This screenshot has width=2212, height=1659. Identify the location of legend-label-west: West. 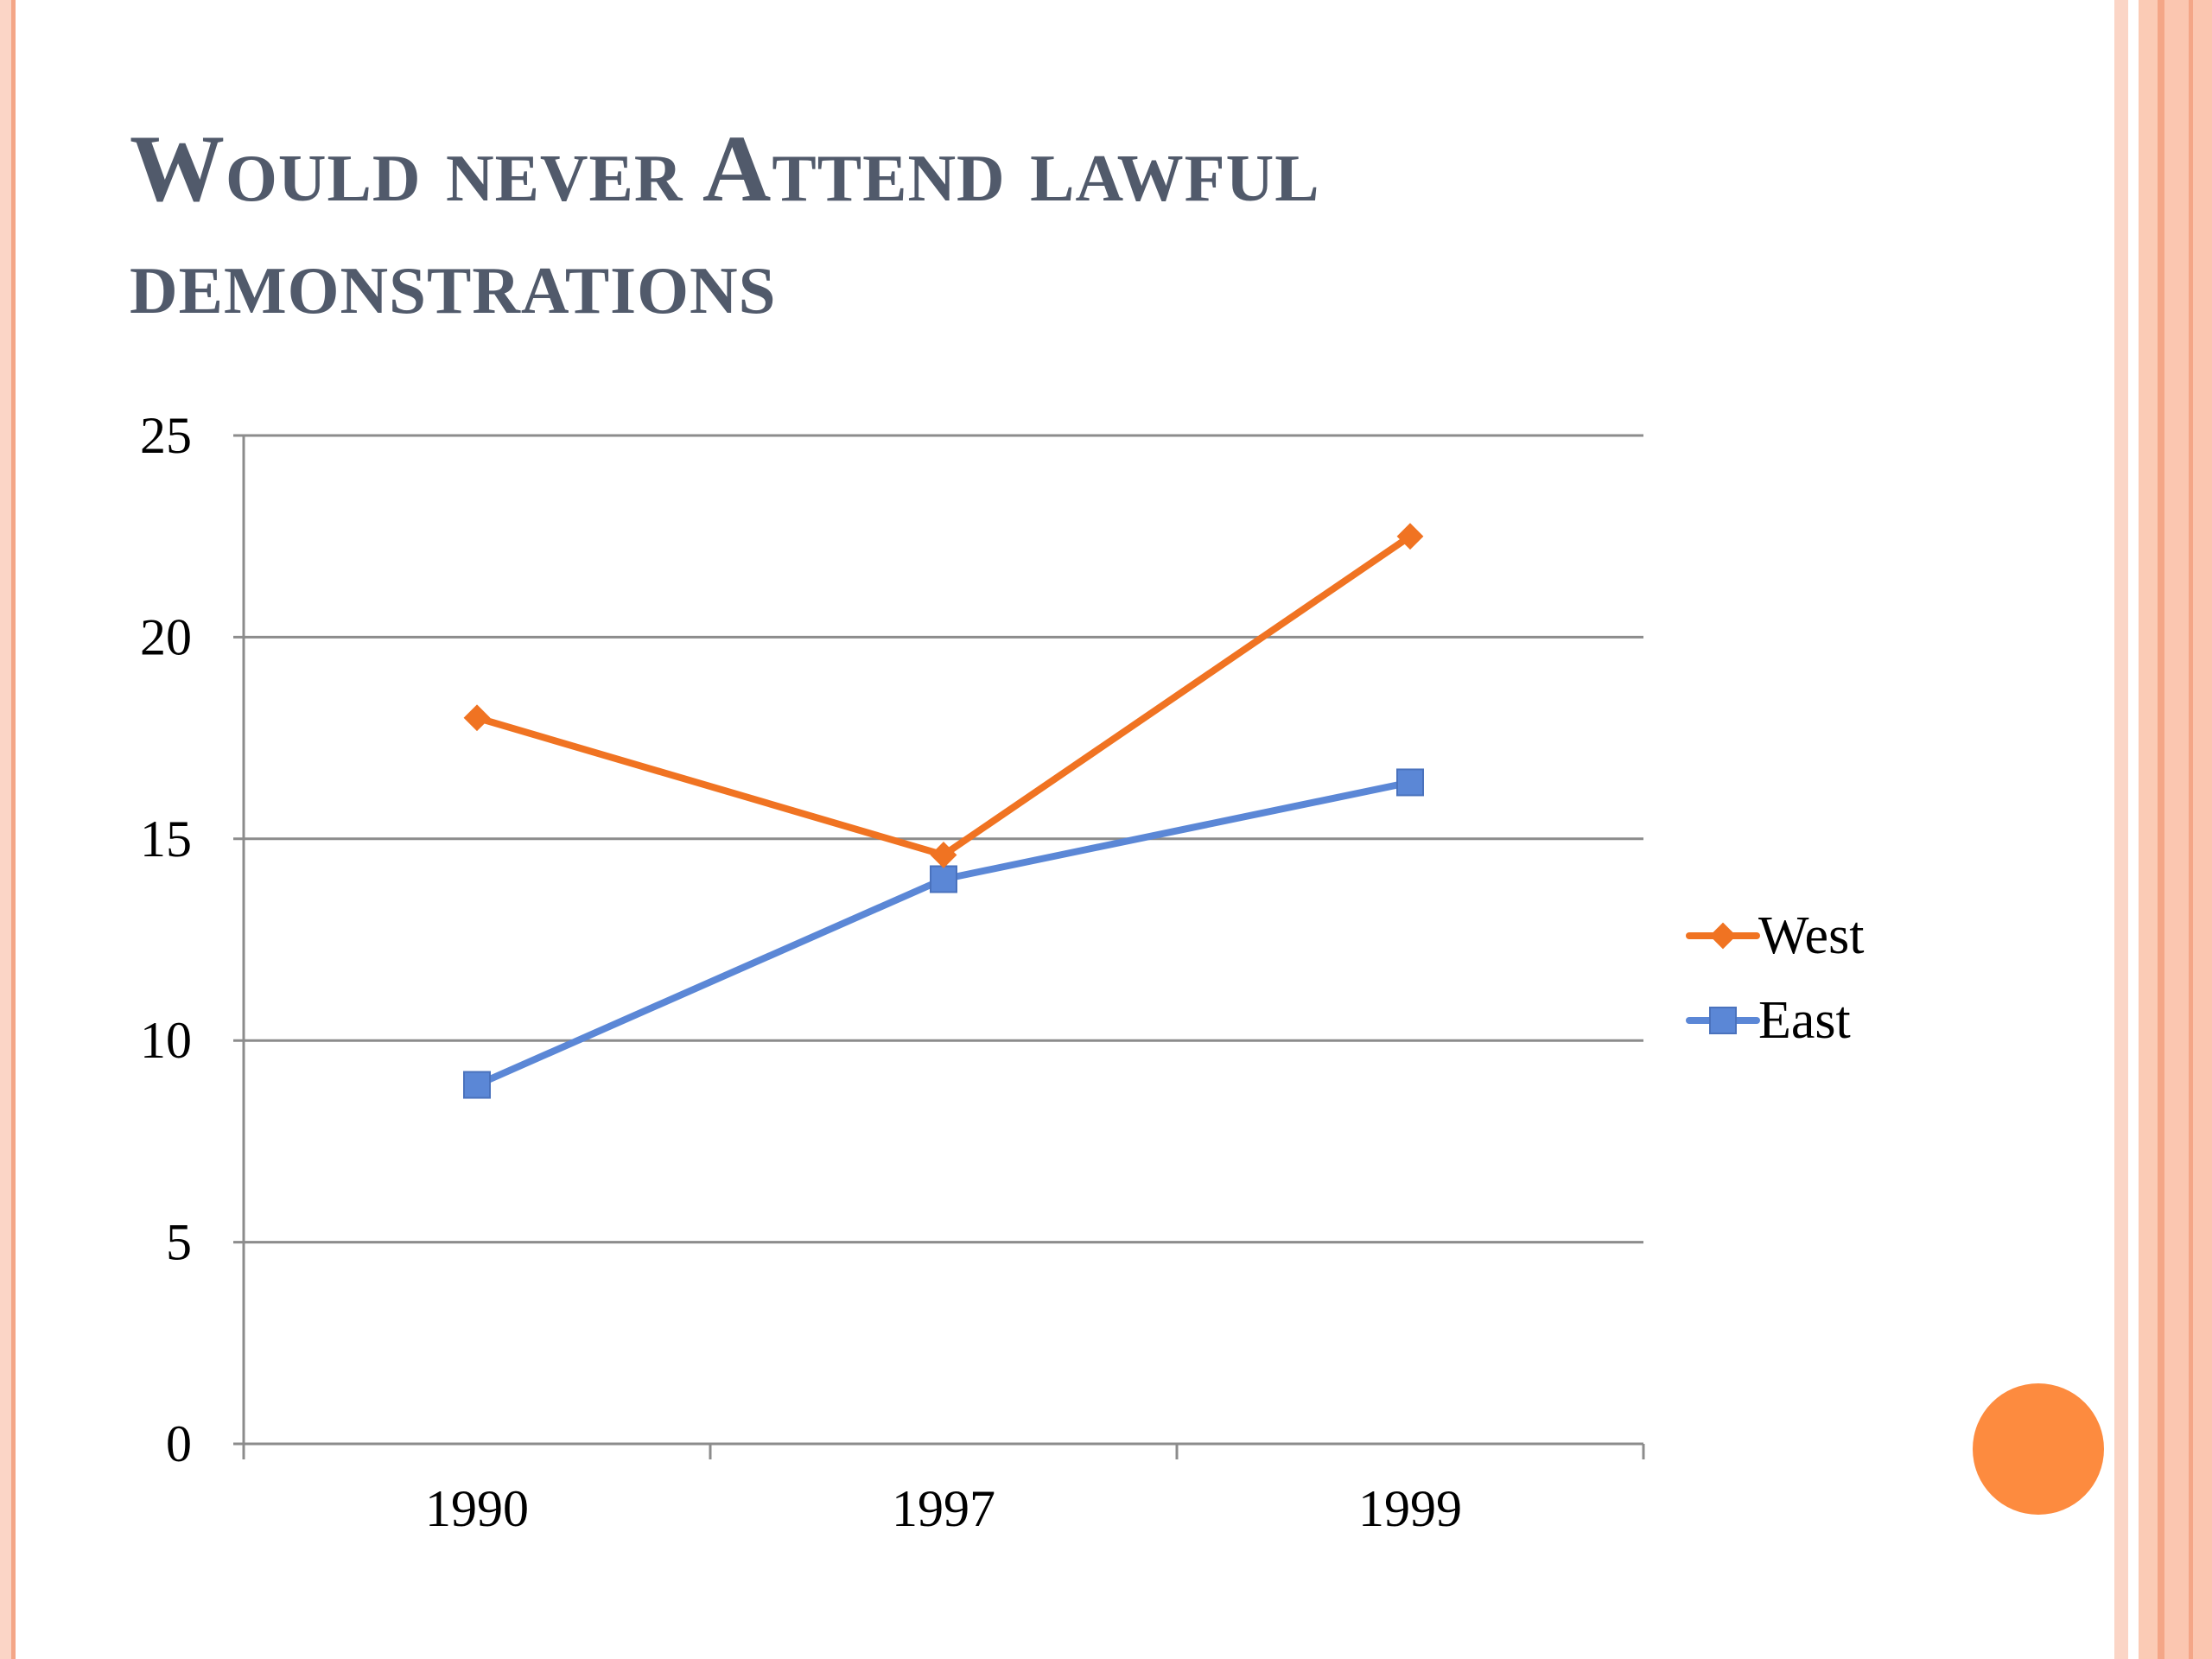
(1811, 936).